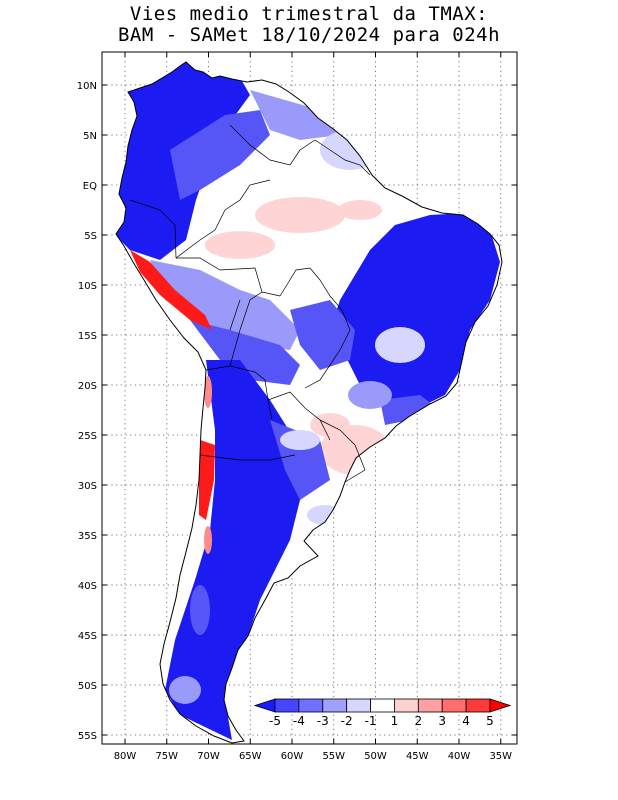 This screenshot has width=618, height=800. I want to click on lat-label: 35S, so click(87, 536).